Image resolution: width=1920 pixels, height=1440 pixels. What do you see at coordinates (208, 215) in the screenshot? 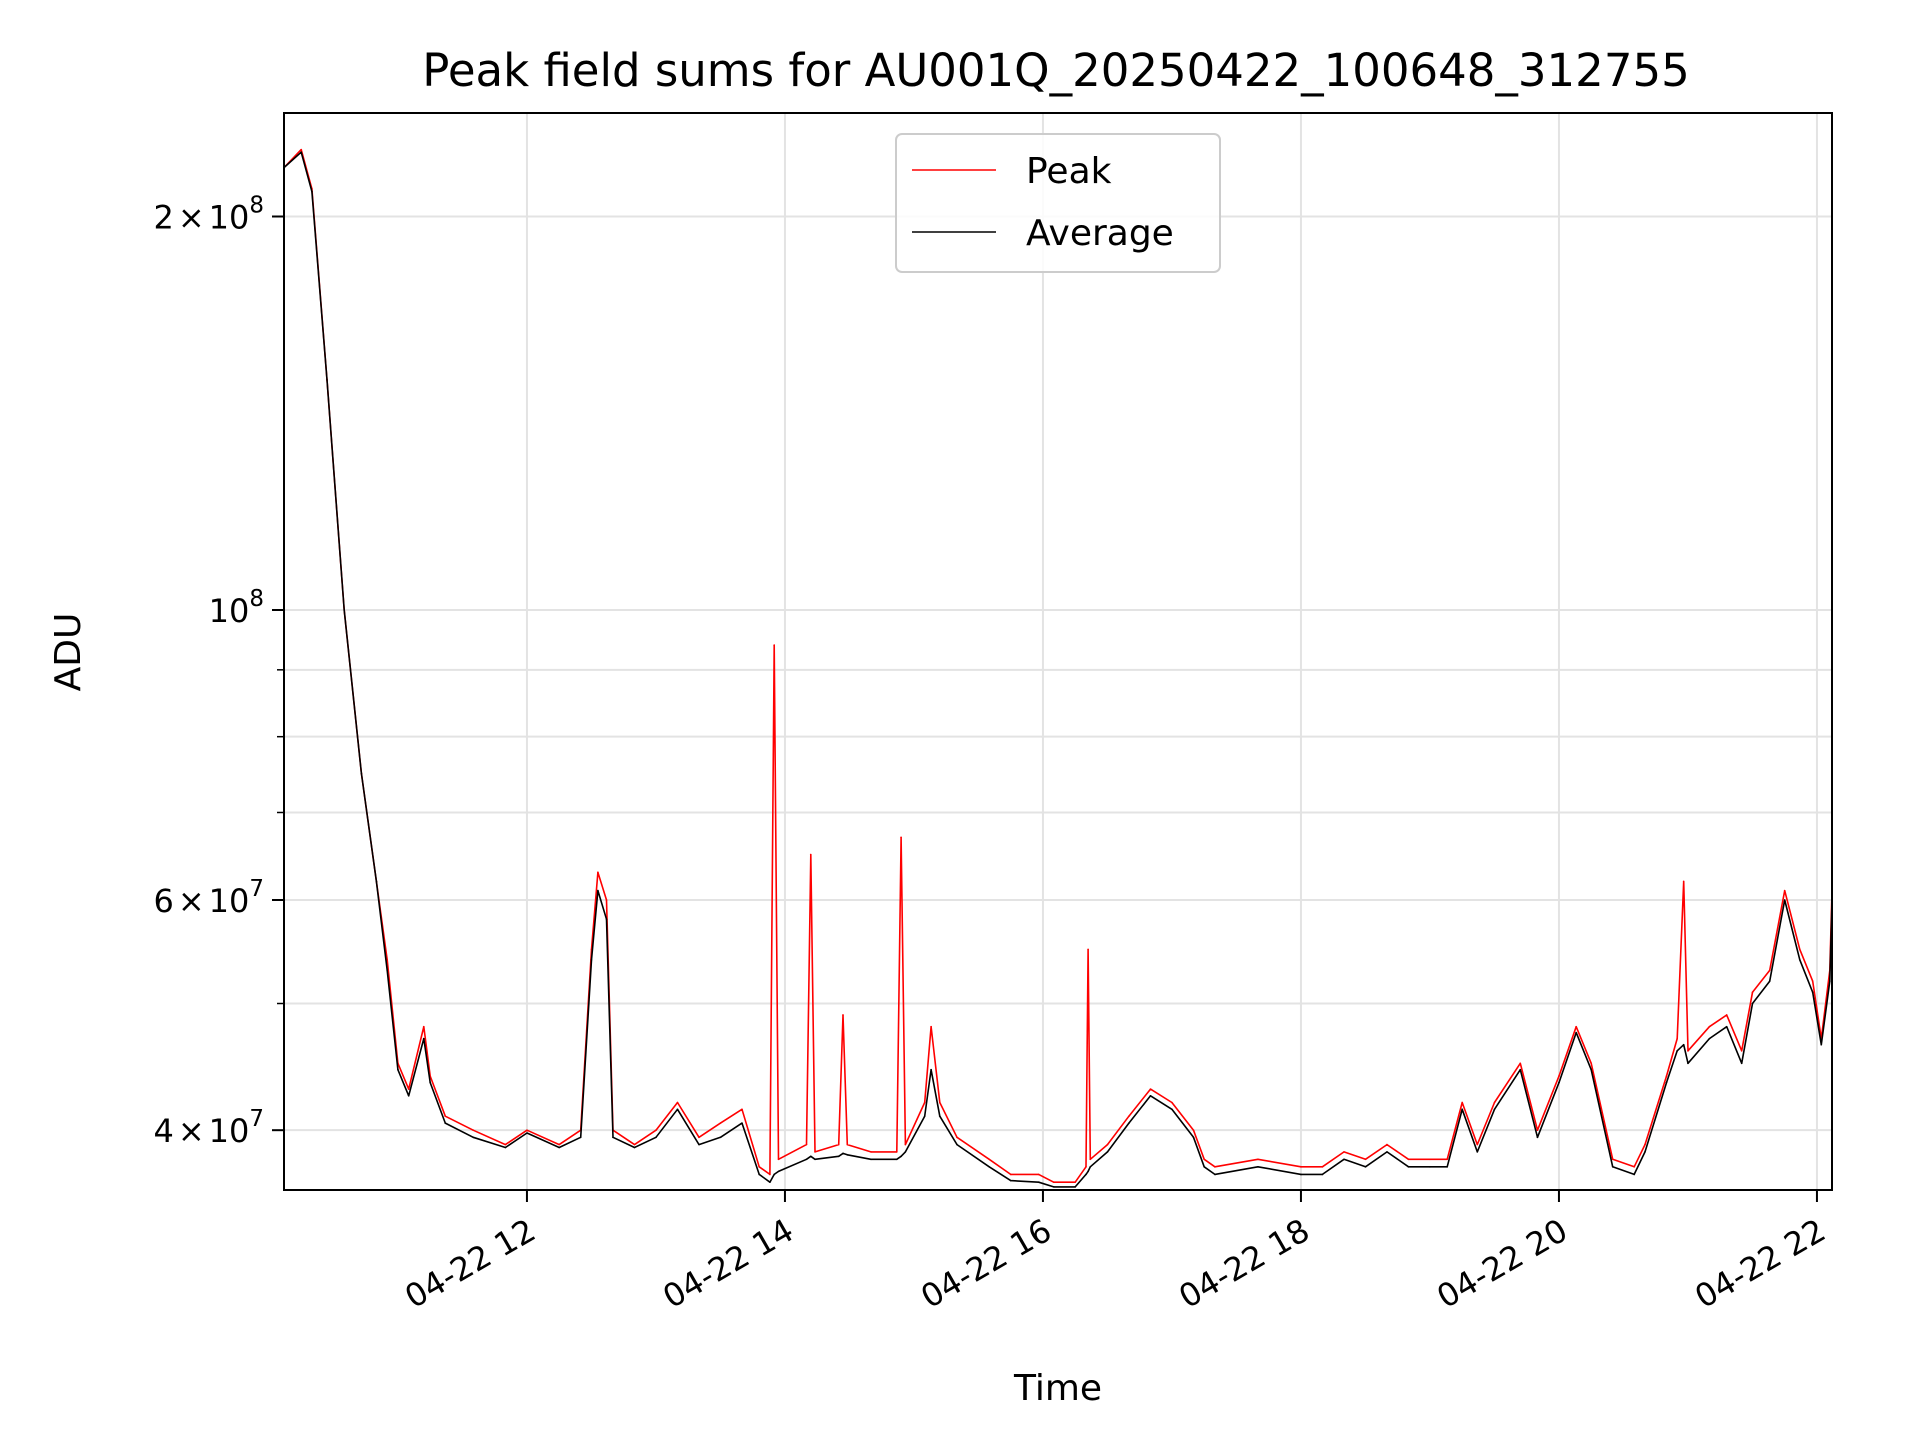
I see `y-tick-label: 2 × 10⁸` at bounding box center [208, 215].